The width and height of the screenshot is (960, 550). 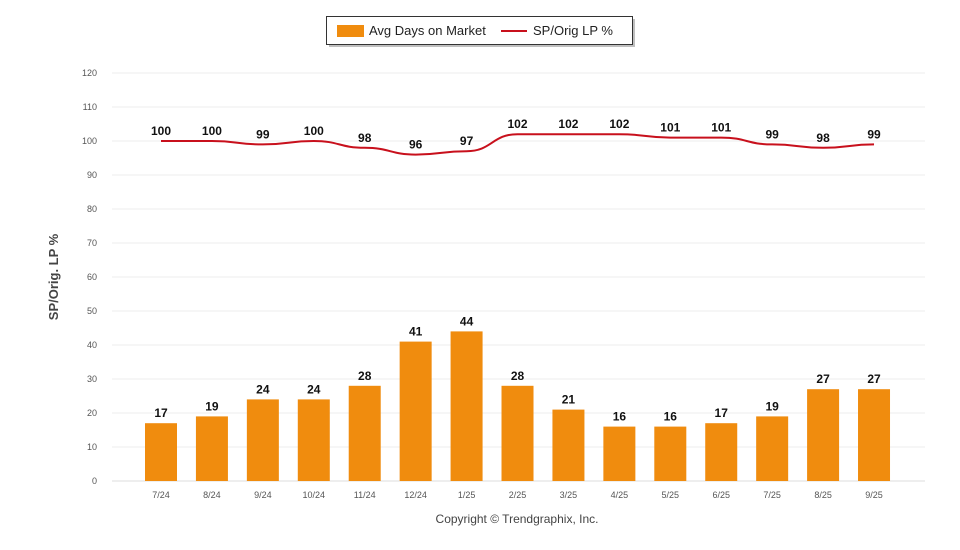 What do you see at coordinates (569, 400) in the screenshot?
I see `bar-data-label: 21` at bounding box center [569, 400].